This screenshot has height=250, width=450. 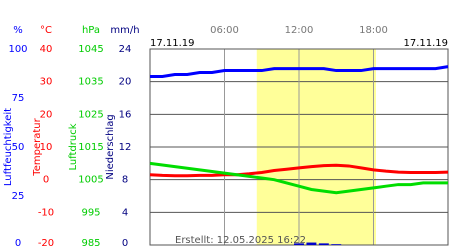 I want to click on axis-unit: mm/h, so click(x=124, y=30).